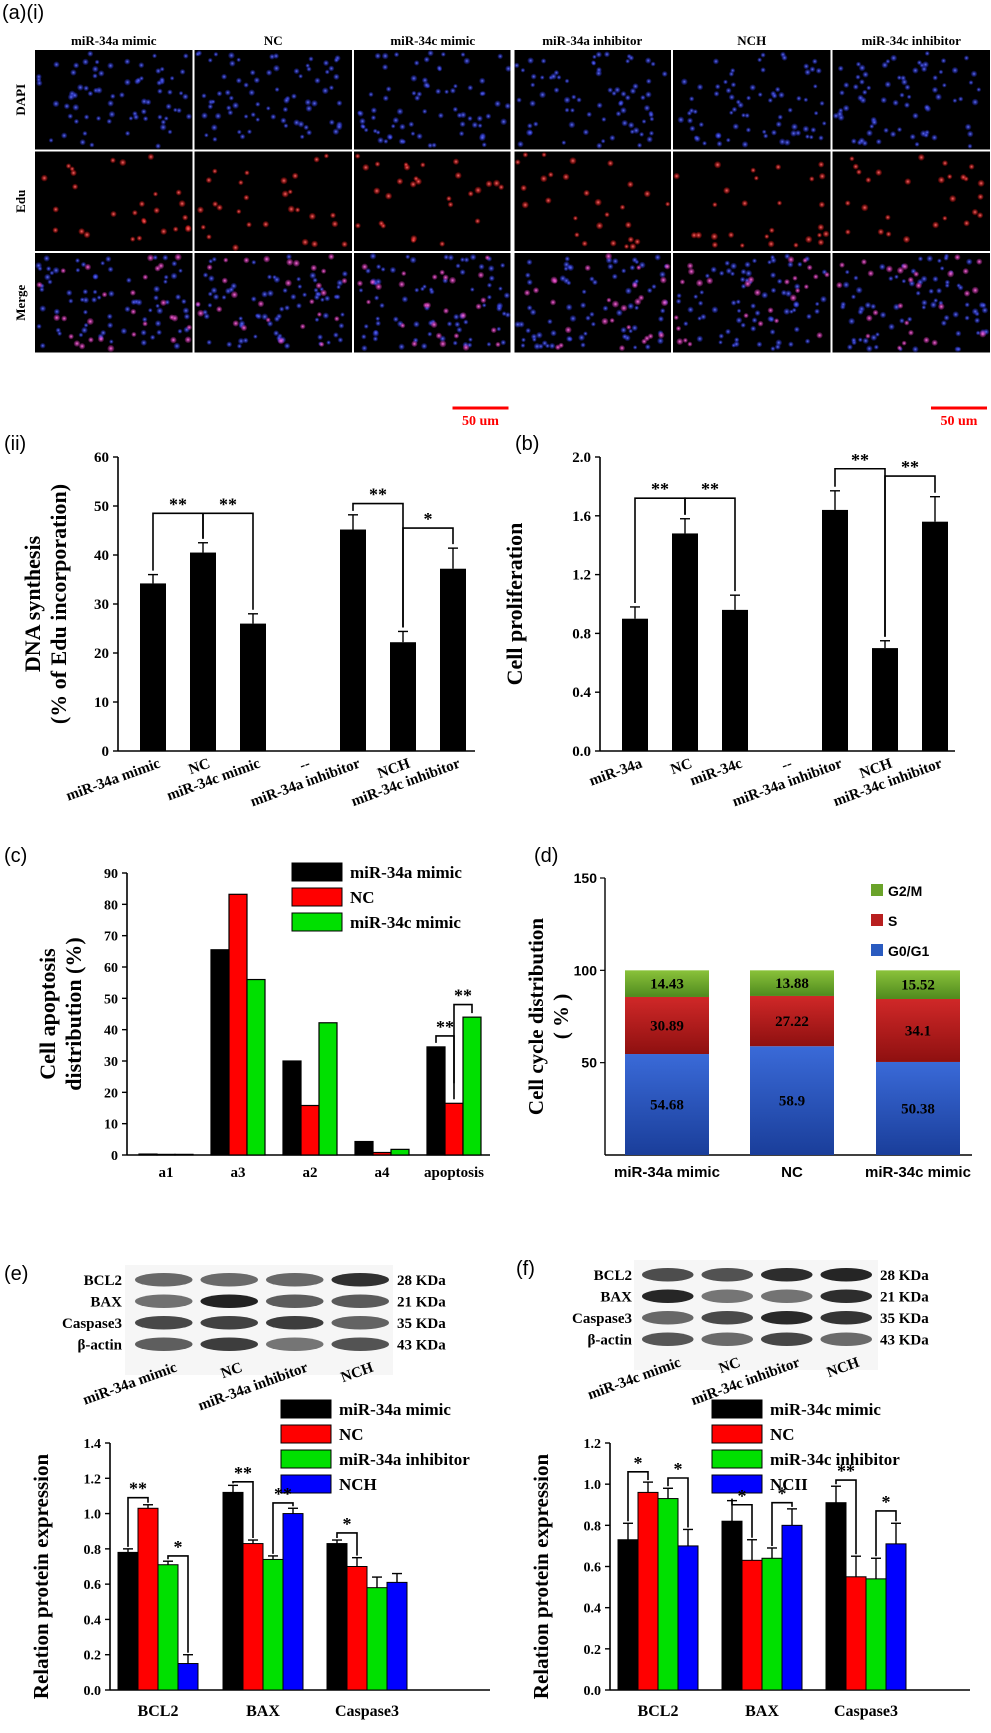 The height and width of the screenshot is (1733, 991). I want to click on stack-label: 50.38, so click(918, 1109).